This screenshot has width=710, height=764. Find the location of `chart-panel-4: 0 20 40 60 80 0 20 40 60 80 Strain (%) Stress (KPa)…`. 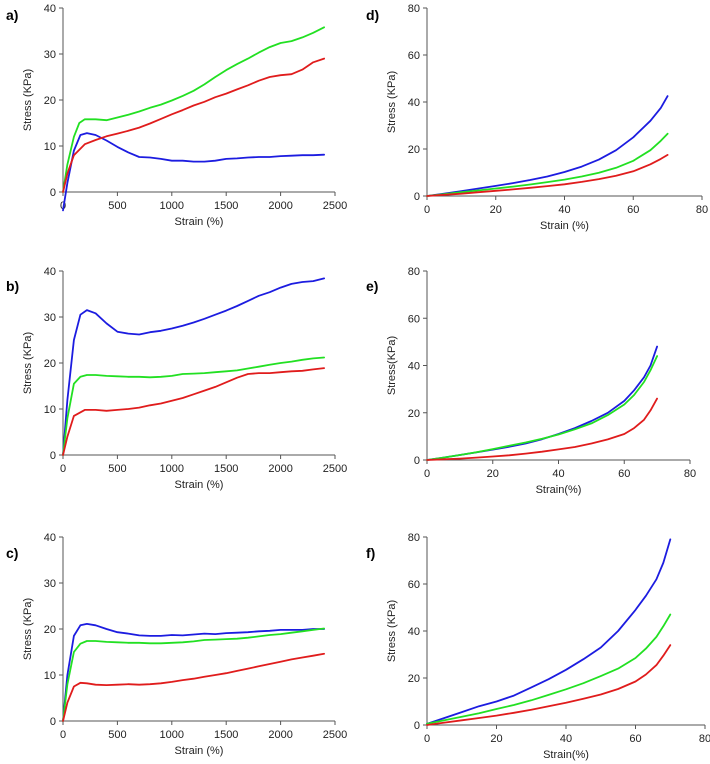

chart-panel-4: 0 20 40 60 80 0 20 40 60 80 Strain (%) Stress (KPa)… is located at coordinates (537, 117).